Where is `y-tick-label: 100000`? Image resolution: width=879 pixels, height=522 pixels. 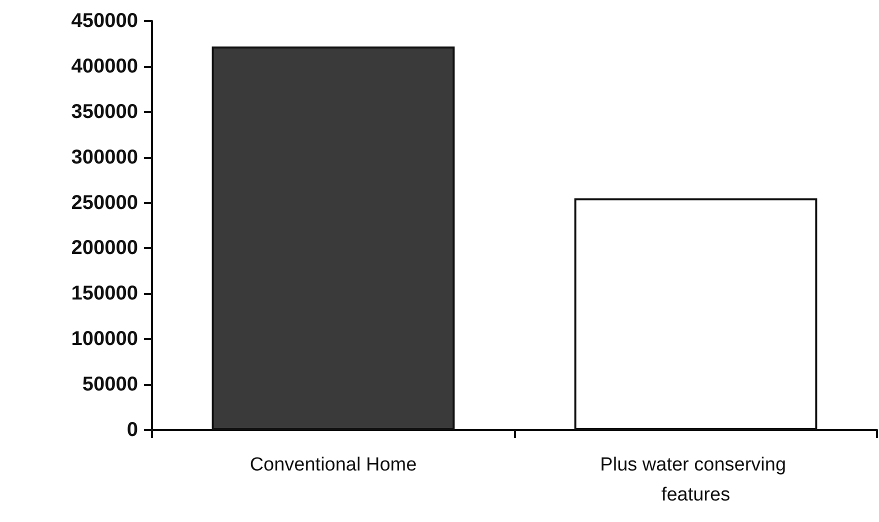
y-tick-label: 100000 is located at coordinates (104, 339).